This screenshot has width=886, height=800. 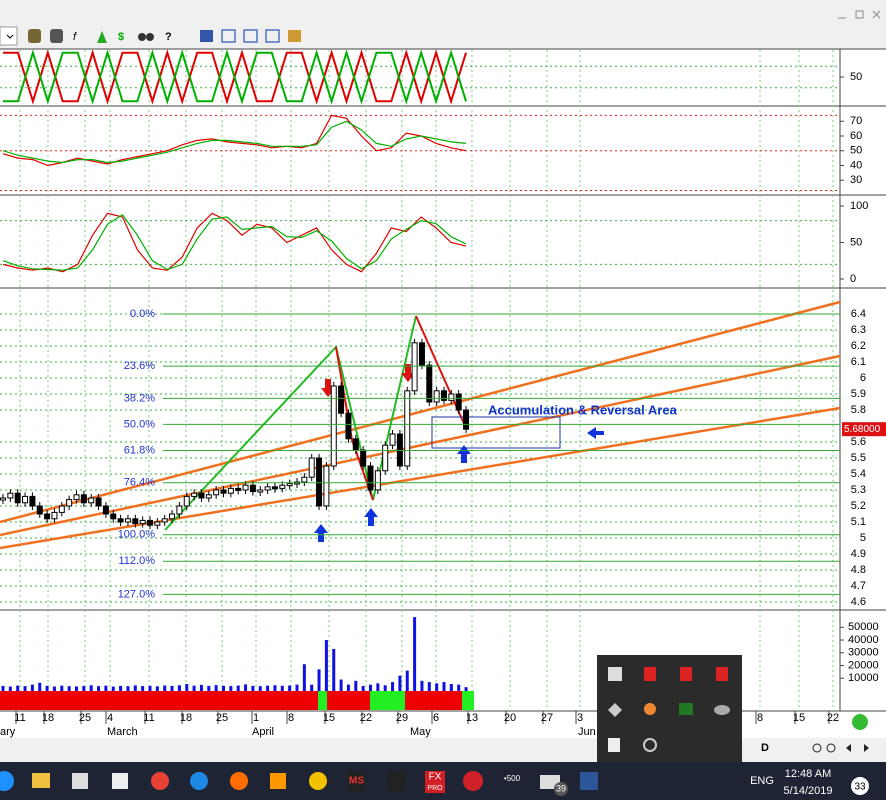 I want to click on close-button, so click(x=876, y=14).